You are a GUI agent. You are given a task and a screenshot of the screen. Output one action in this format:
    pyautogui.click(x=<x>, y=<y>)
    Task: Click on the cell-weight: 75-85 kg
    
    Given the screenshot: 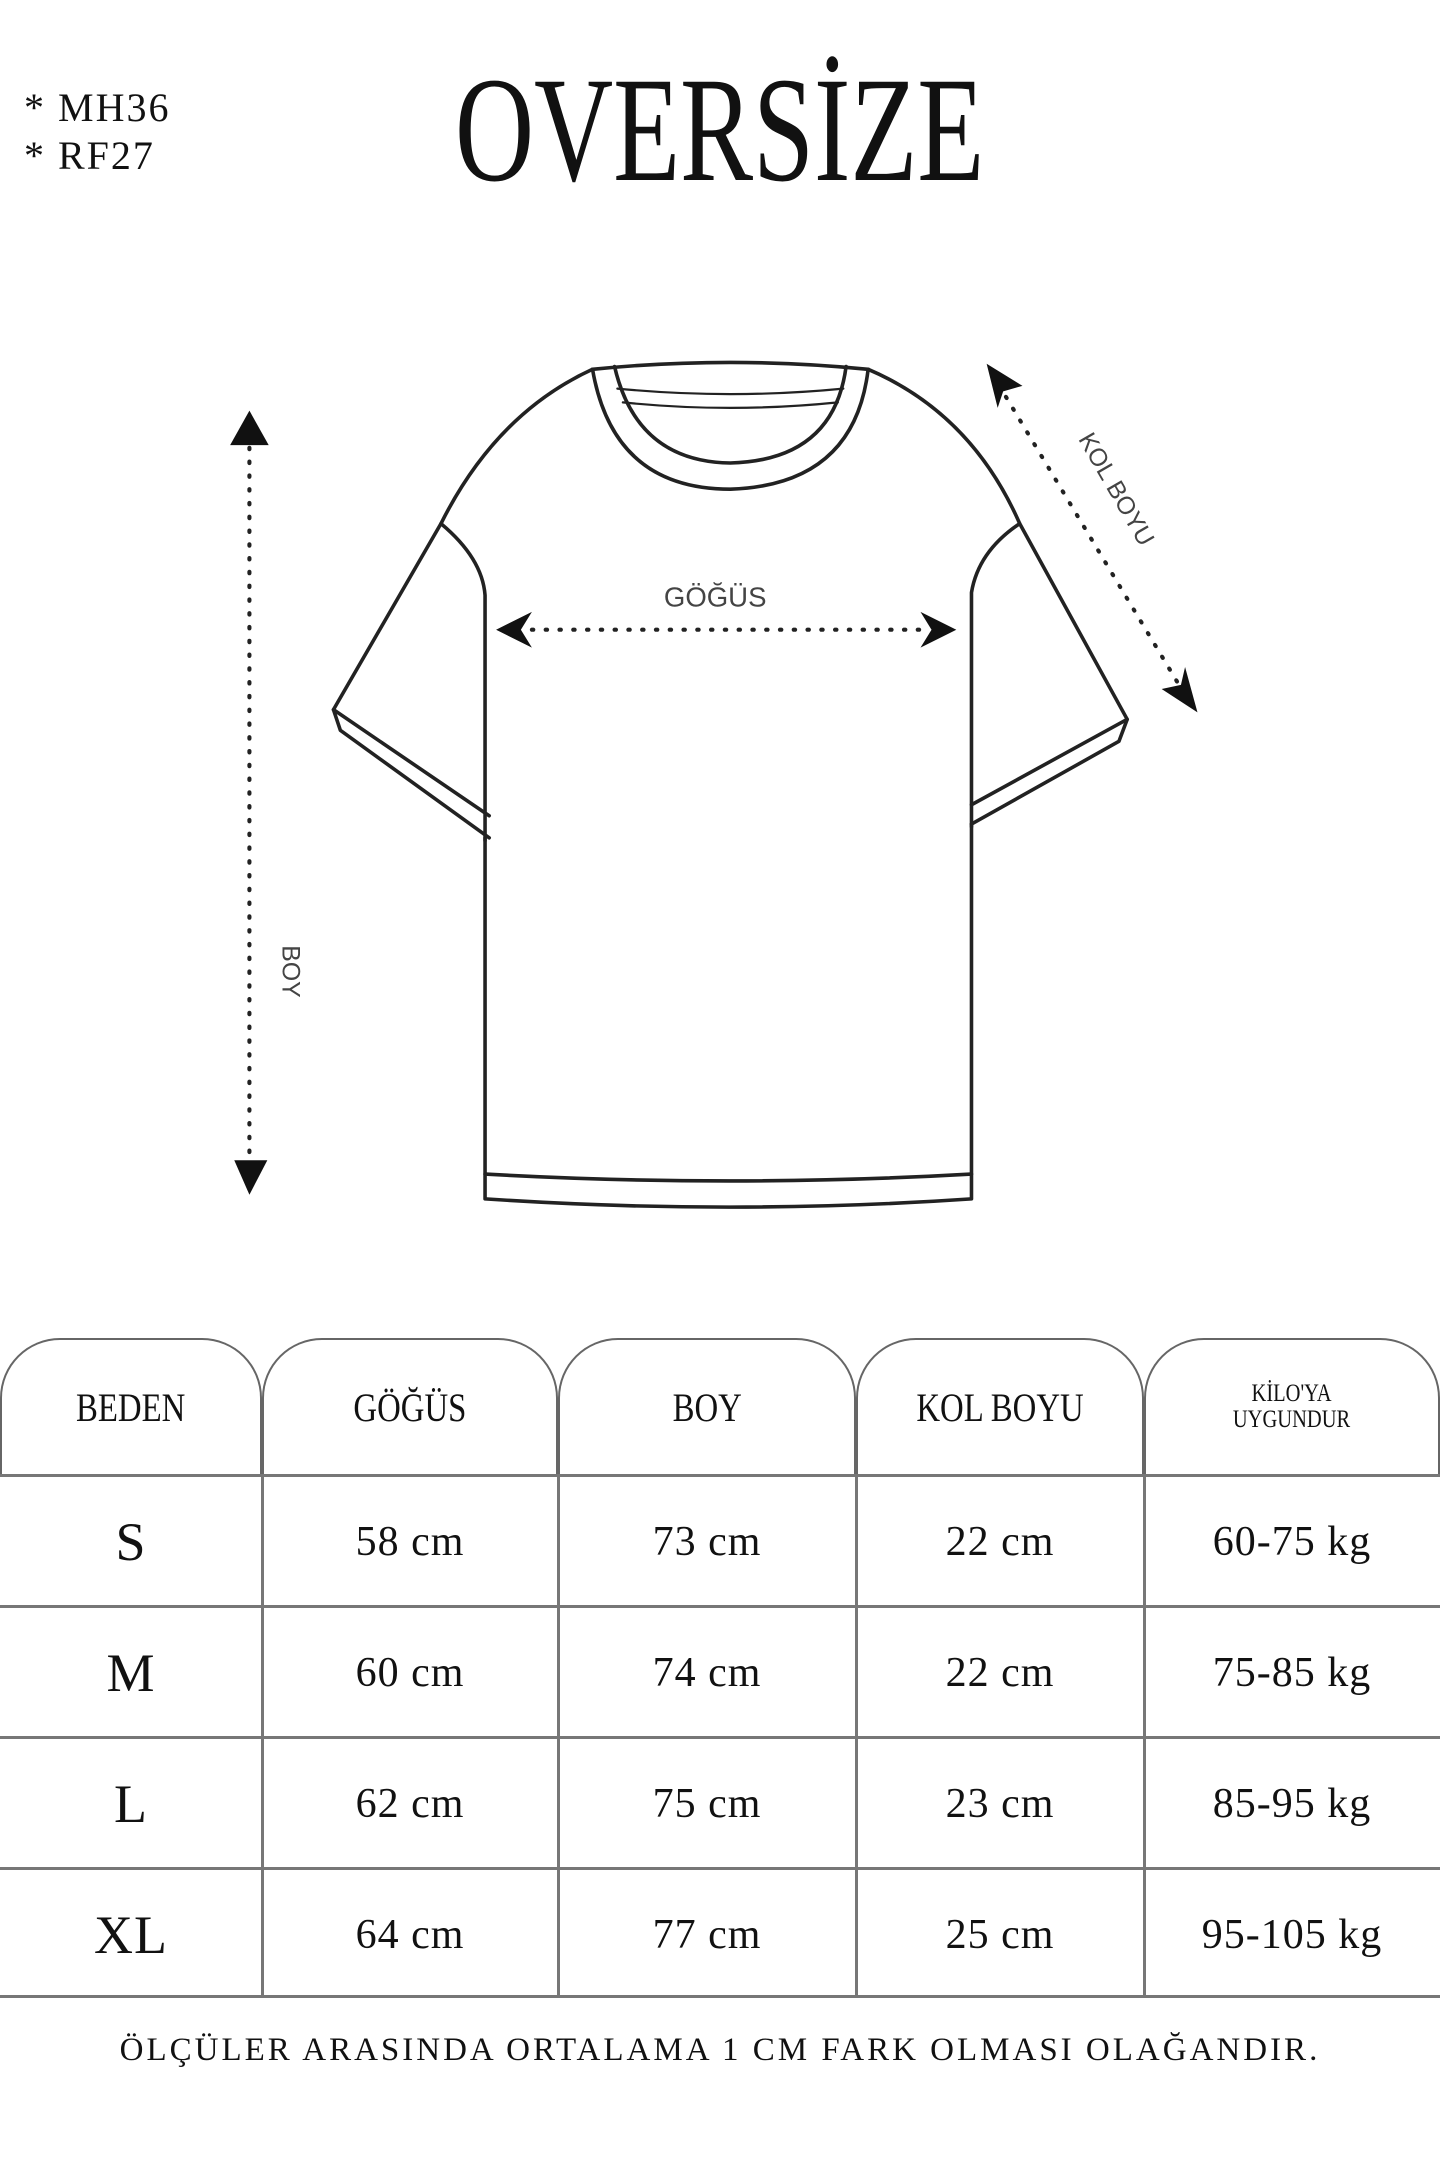 What is the action you would take?
    pyautogui.click(x=1292, y=1672)
    